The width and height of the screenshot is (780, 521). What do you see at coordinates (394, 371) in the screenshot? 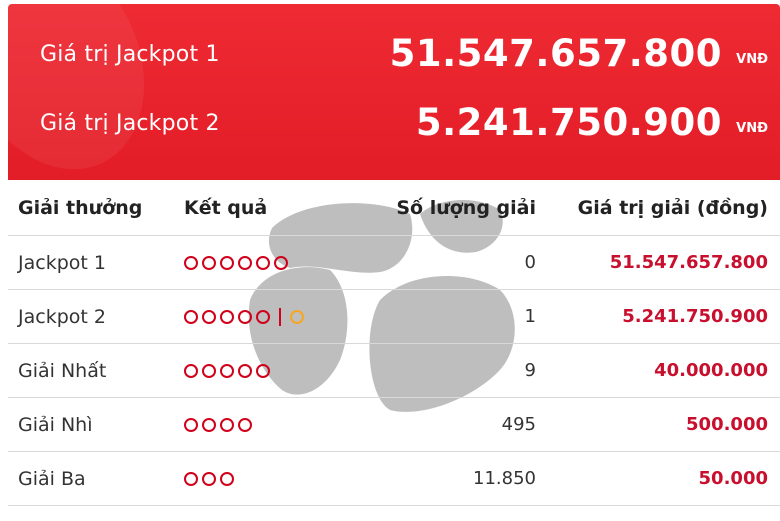
I see `table-row: Giải Nhất 9 40.000.000` at bounding box center [394, 371].